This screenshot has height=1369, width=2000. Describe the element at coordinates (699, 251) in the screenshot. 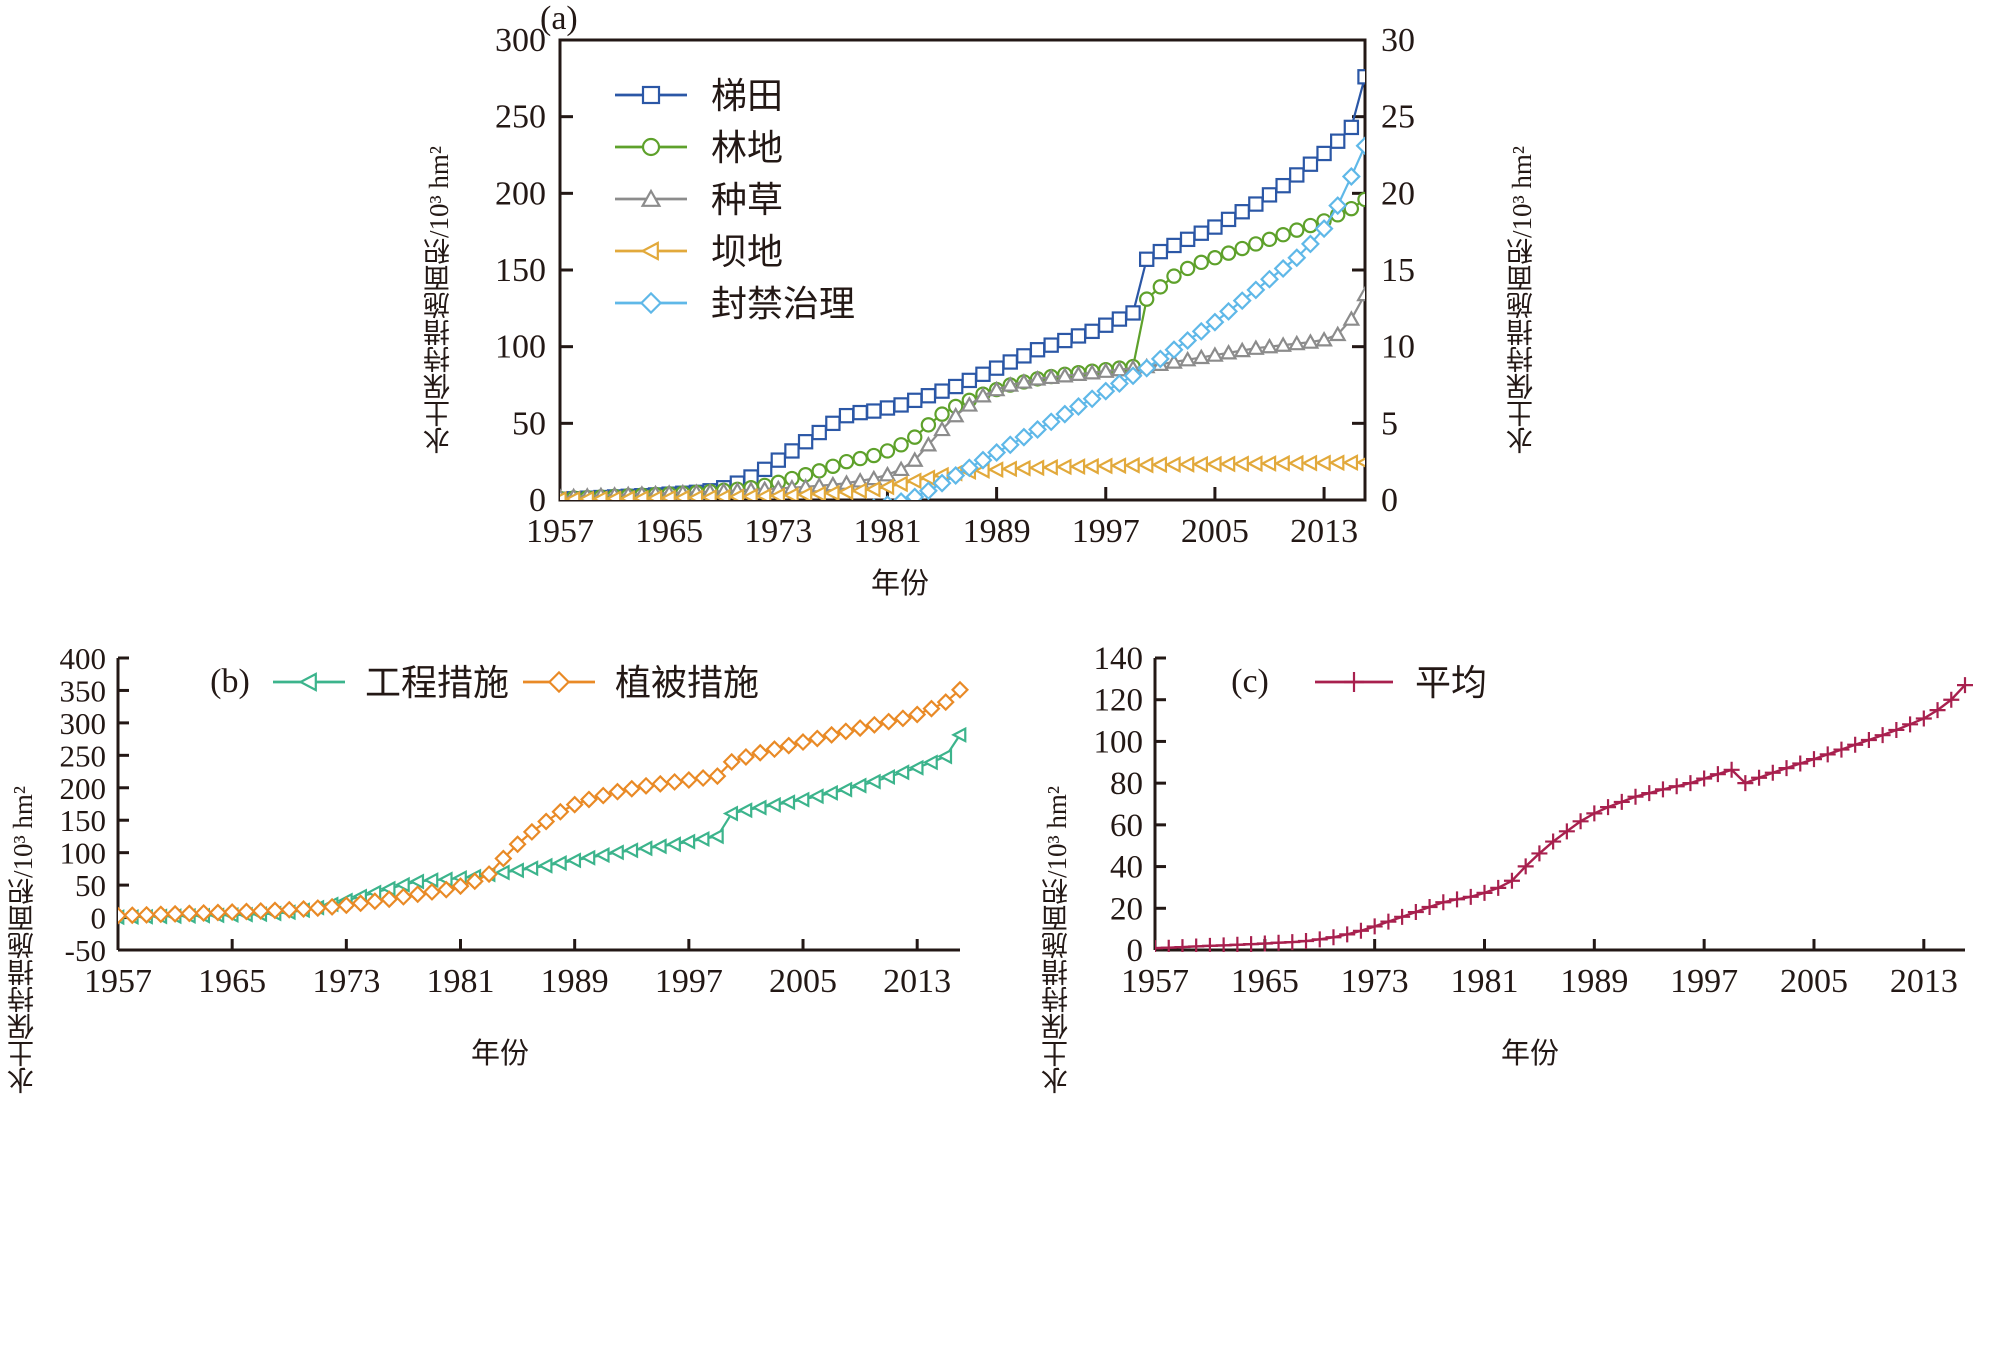

I see `legend-item-坝地: 坝地` at that location.